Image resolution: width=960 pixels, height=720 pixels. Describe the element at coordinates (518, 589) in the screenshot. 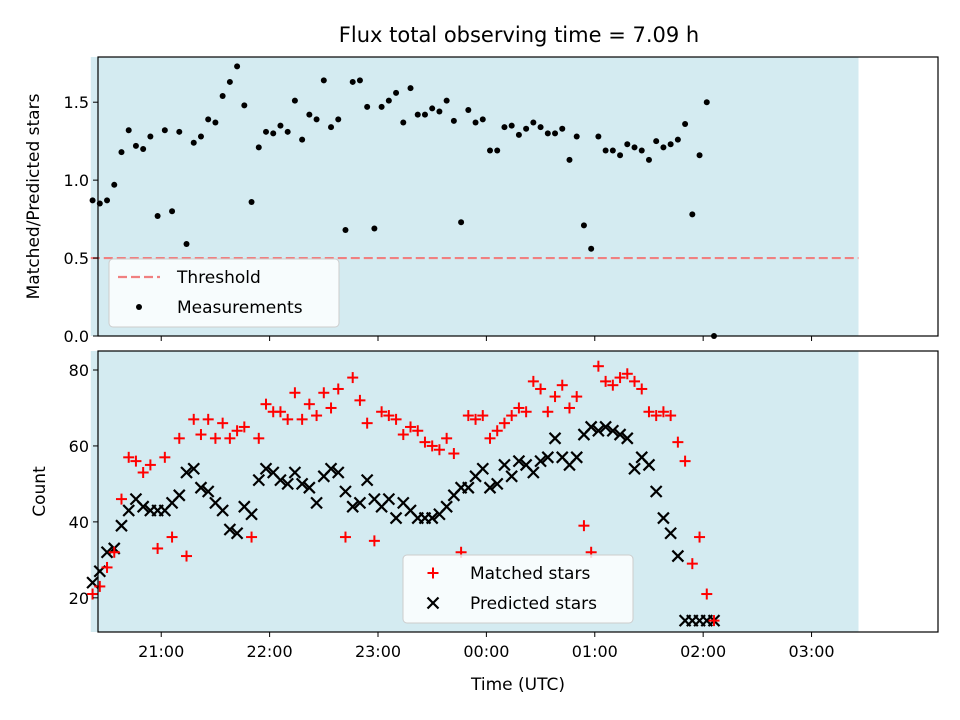

I see `count-legend-box` at that location.